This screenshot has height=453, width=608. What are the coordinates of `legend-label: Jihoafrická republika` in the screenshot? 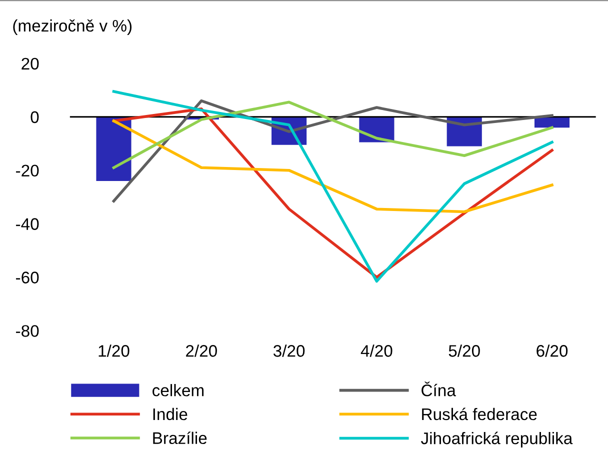 It's located at (496, 440).